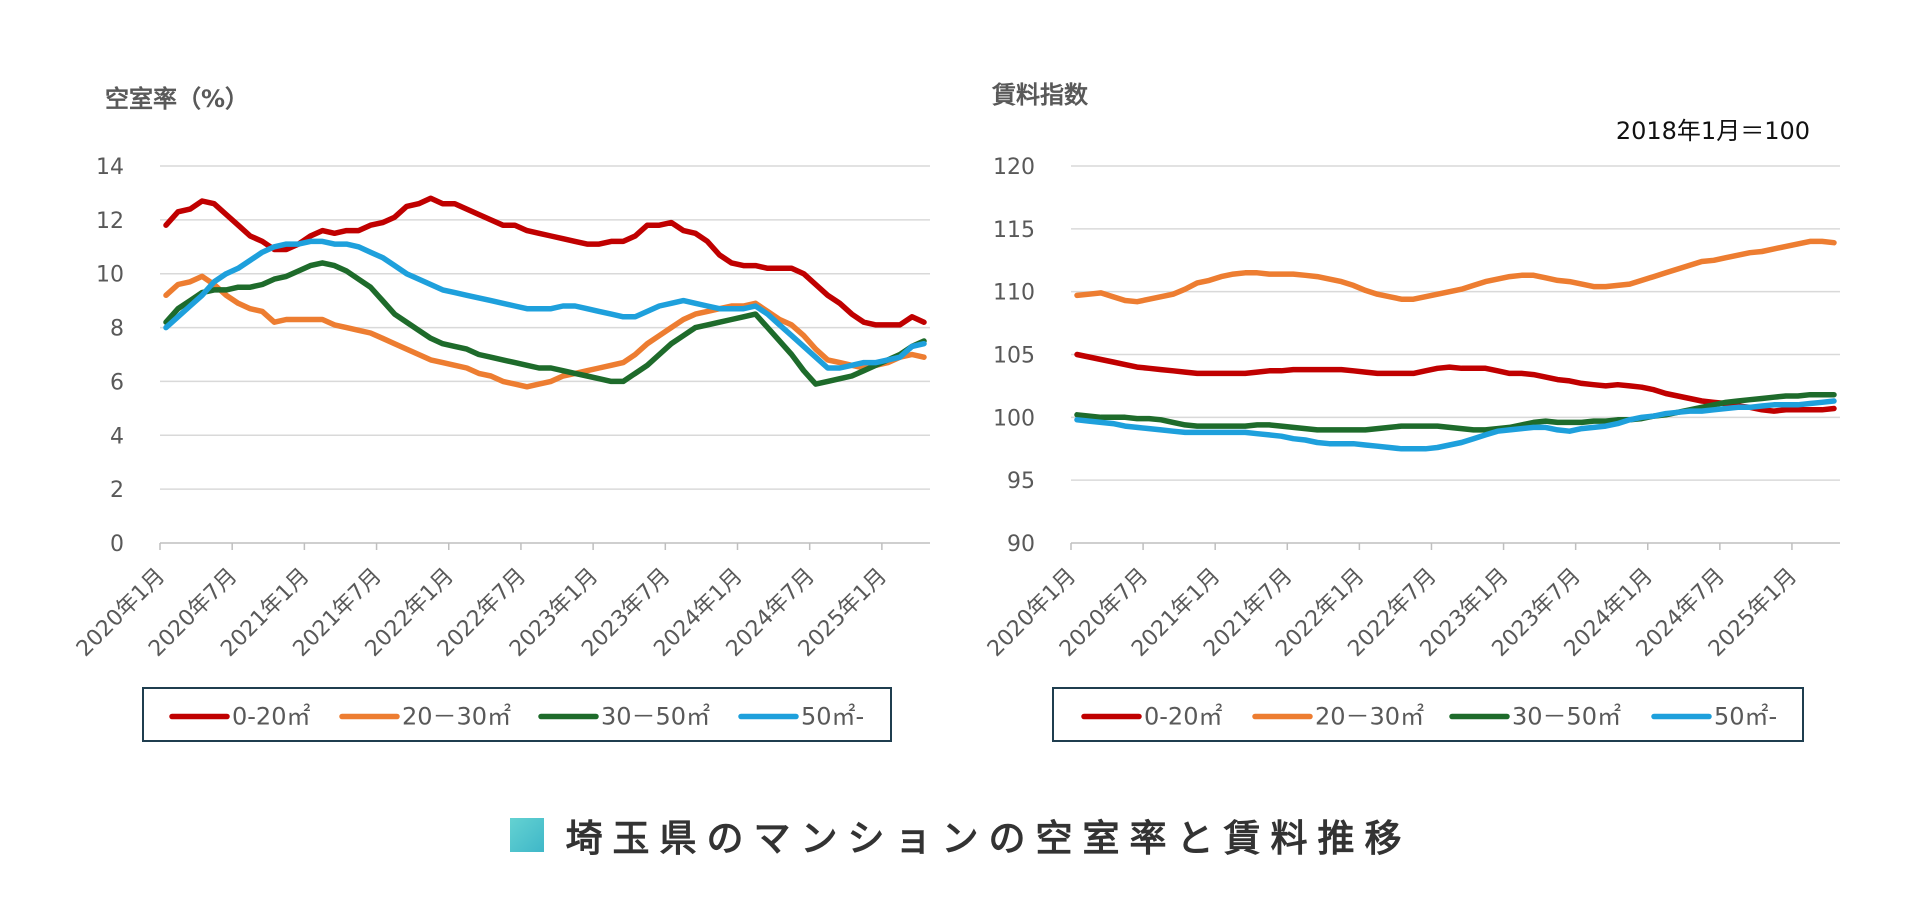  What do you see at coordinates (117, 329) in the screenshot?
I see `y-tick-label: 8` at bounding box center [117, 329].